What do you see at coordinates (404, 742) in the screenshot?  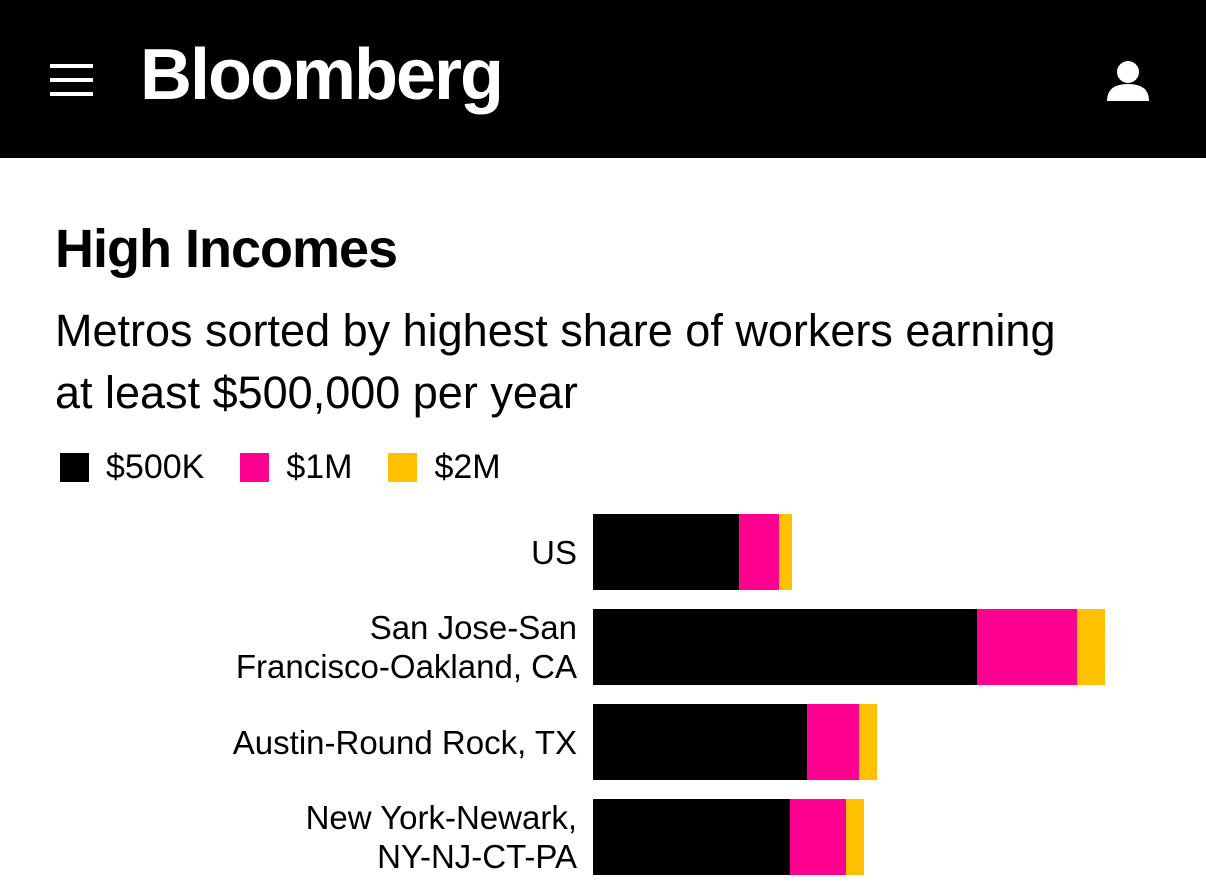 I see `category-label: Austin-Round Rock, TX` at bounding box center [404, 742].